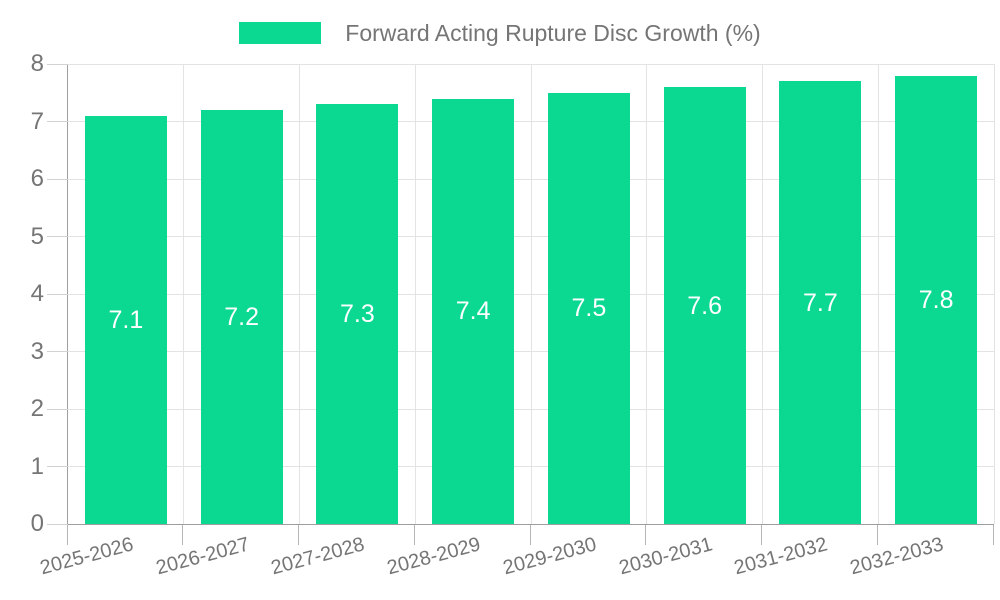 The width and height of the screenshot is (1000, 600). I want to click on legend: Forward Acting Rupture Disc Growth (%), so click(500, 33).